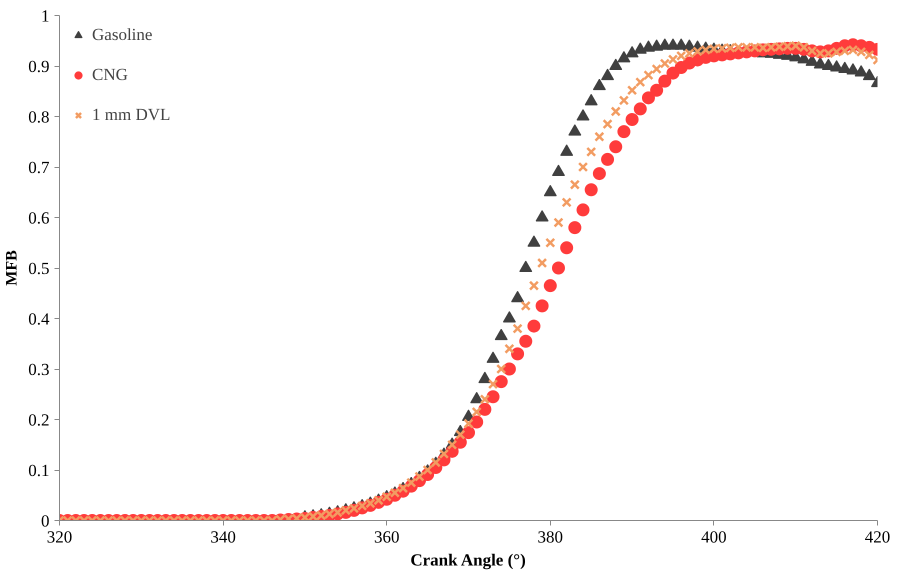 The height and width of the screenshot is (572, 907). I want to click on x-tick-label: 340, so click(223, 537).